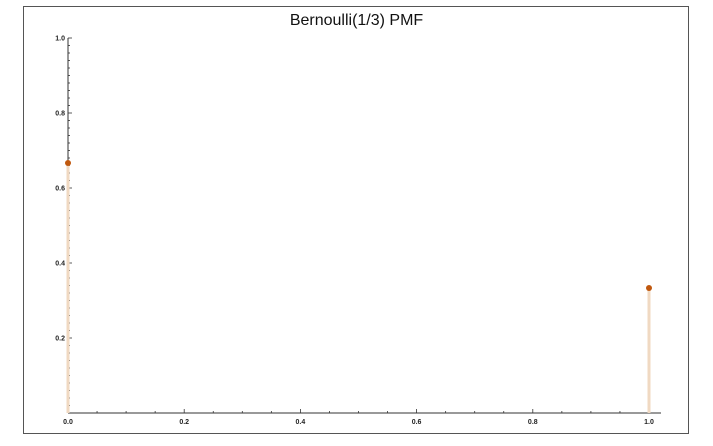 The height and width of the screenshot is (446, 713). I want to click on y-tick-label: 0.2, so click(60, 339).